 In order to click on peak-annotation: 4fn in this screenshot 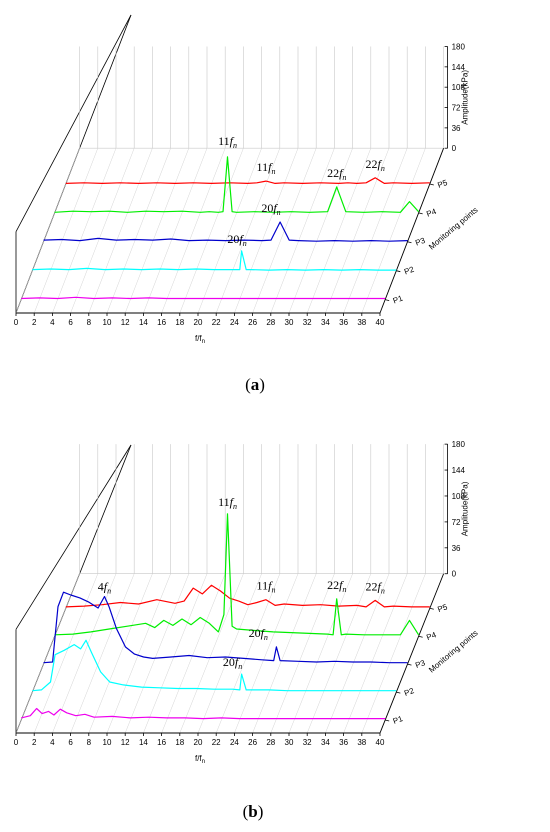, I will do `click(104, 587)`.